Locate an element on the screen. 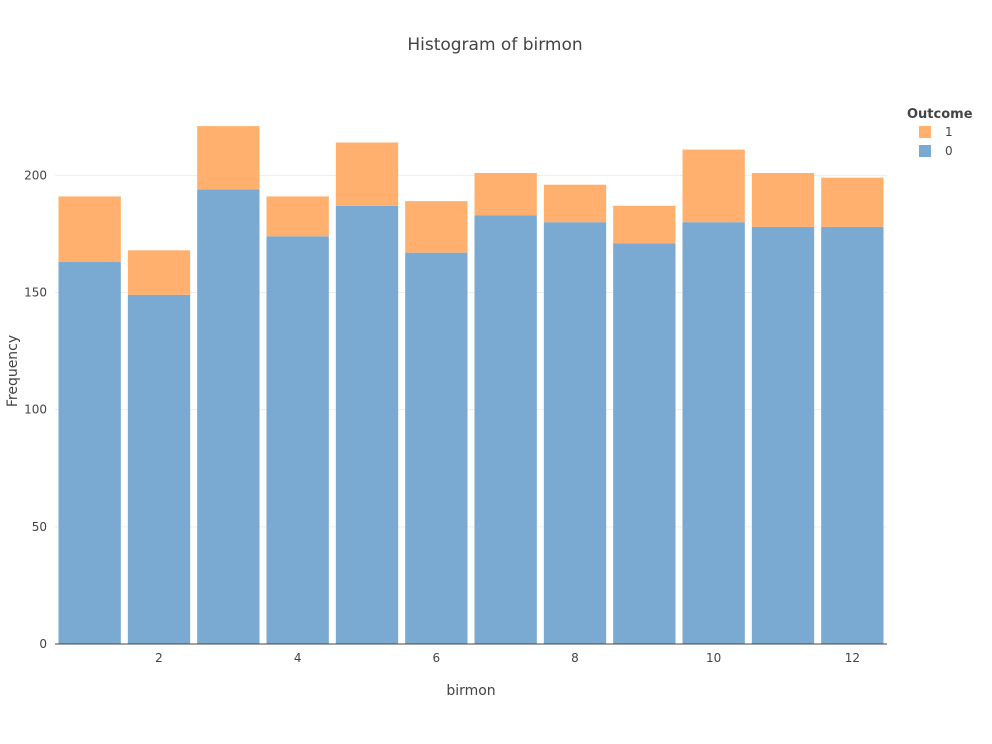  legend-label-0: 0 is located at coordinates (949, 151).